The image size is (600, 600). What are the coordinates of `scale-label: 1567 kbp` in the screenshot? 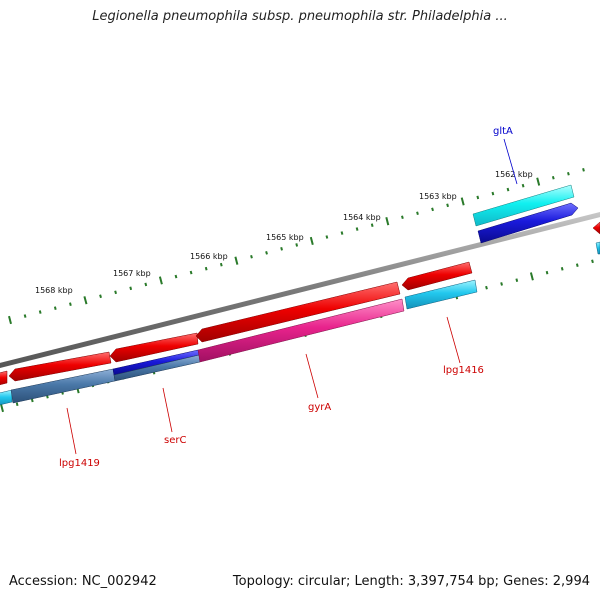 It's located at (132, 273).